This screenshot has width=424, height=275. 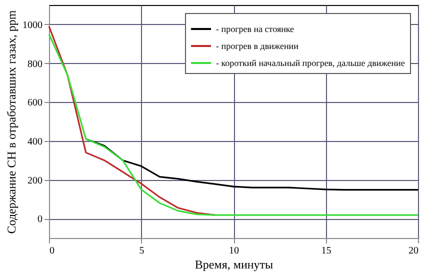 I want to click on x-tick-label: 15, so click(x=326, y=251).